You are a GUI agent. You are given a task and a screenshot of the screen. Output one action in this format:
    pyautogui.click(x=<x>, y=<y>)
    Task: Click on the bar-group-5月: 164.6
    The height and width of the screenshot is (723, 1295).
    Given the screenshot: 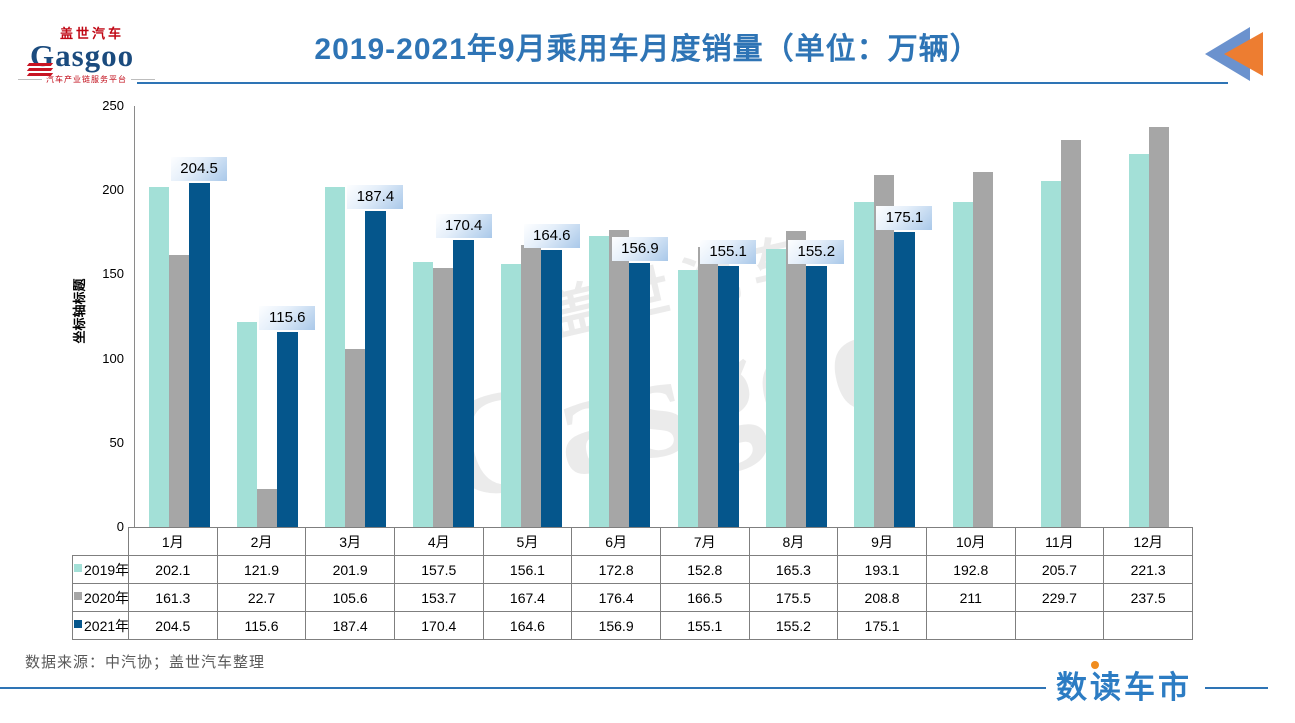 What is the action you would take?
    pyautogui.click(x=534, y=316)
    